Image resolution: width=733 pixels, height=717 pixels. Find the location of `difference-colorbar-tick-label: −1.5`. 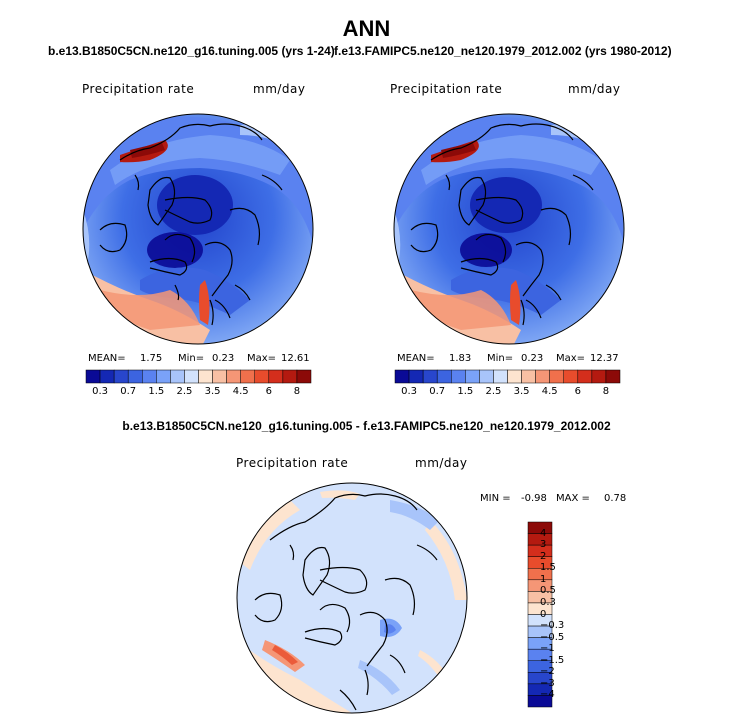

difference-colorbar-tick-label: −1.5 is located at coordinates (552, 660).